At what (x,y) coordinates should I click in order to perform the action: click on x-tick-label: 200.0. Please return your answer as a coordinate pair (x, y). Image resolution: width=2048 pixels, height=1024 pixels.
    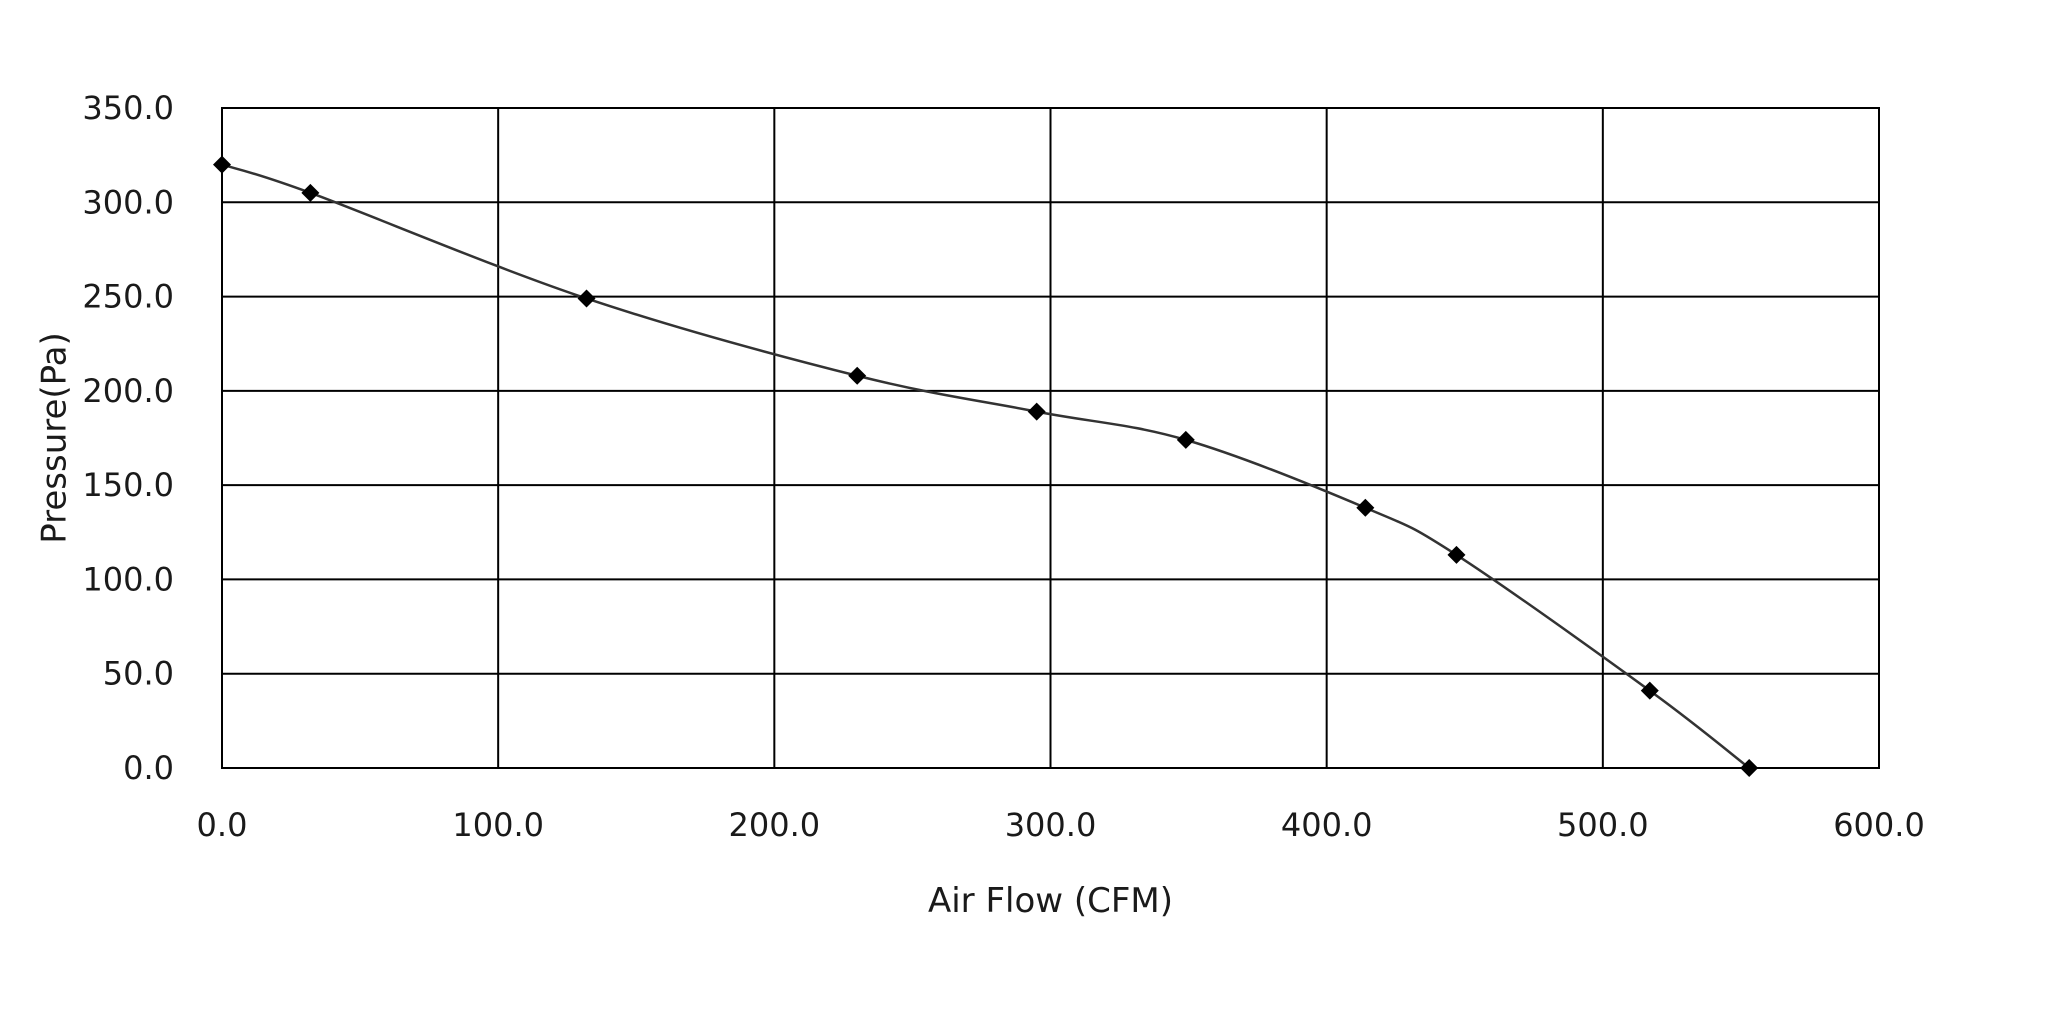
    Looking at the image, I should click on (775, 825).